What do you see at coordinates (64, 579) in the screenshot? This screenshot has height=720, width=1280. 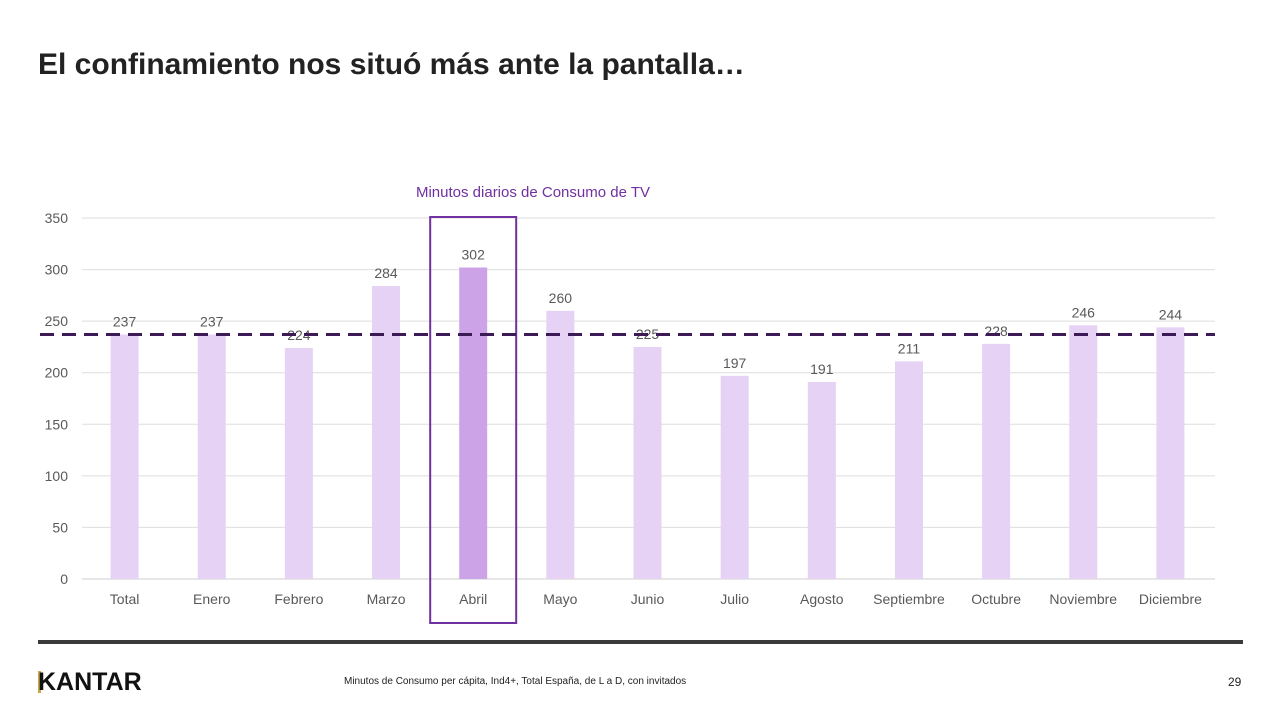 I see `y-tick-label: 0` at bounding box center [64, 579].